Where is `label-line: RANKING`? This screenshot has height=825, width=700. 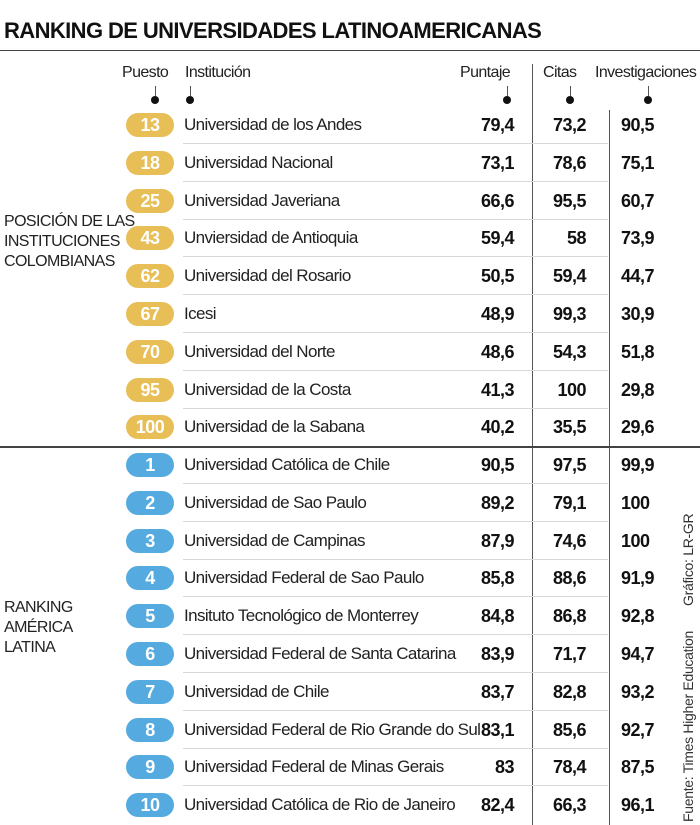 label-line: RANKING is located at coordinates (38, 607).